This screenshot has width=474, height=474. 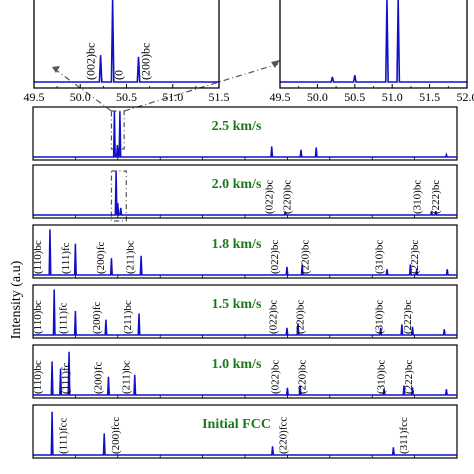 I want to click on guide-arrow-right, so click(x=275, y=64).